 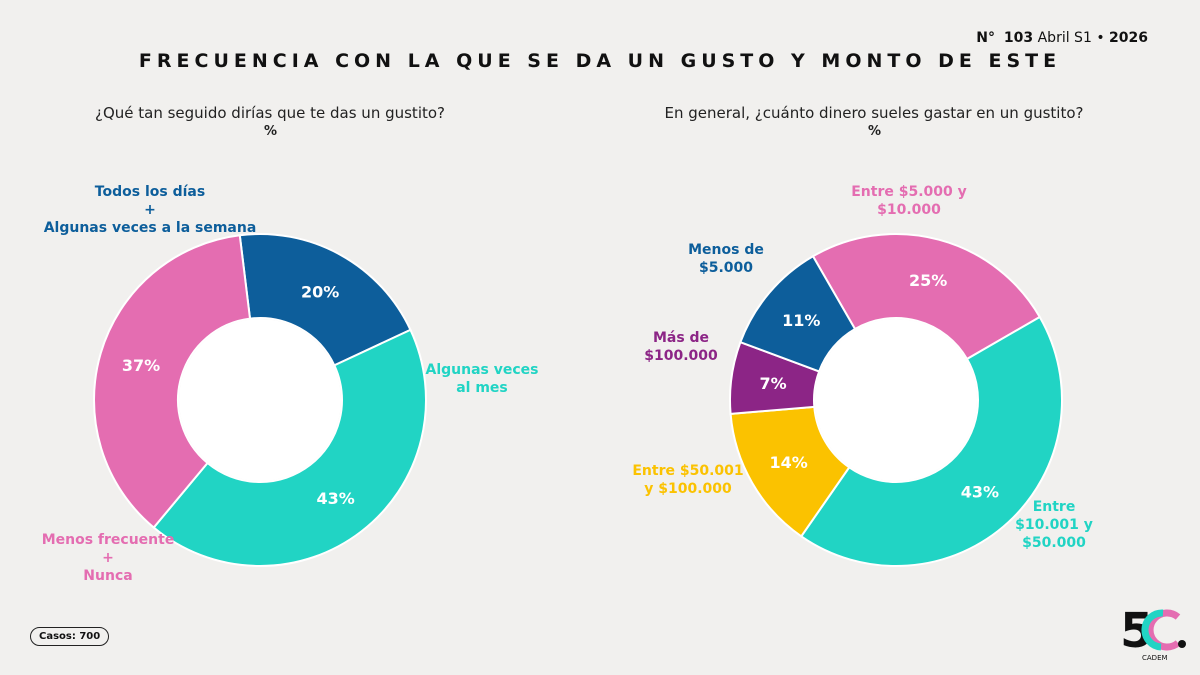 I want to click on spending-donut: 25% 43% 14% 7% 11%, so click(x=896, y=400).